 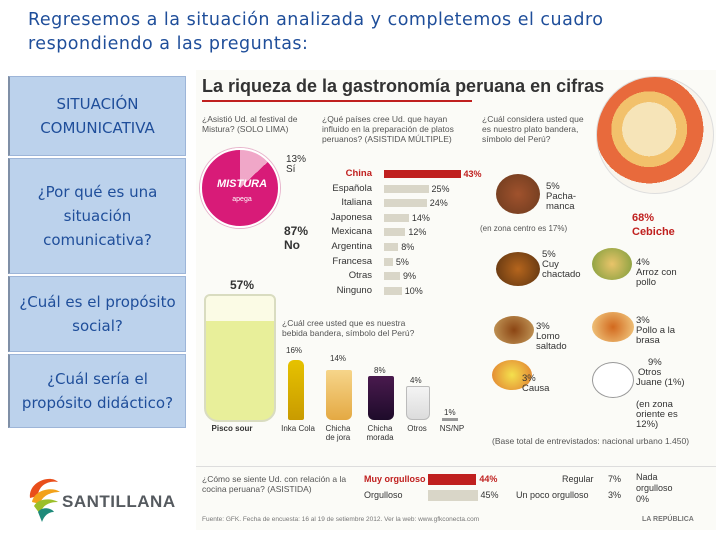 What do you see at coordinates (380, 370) in the screenshot?
I see `morada-pct: 8%` at bounding box center [380, 370].